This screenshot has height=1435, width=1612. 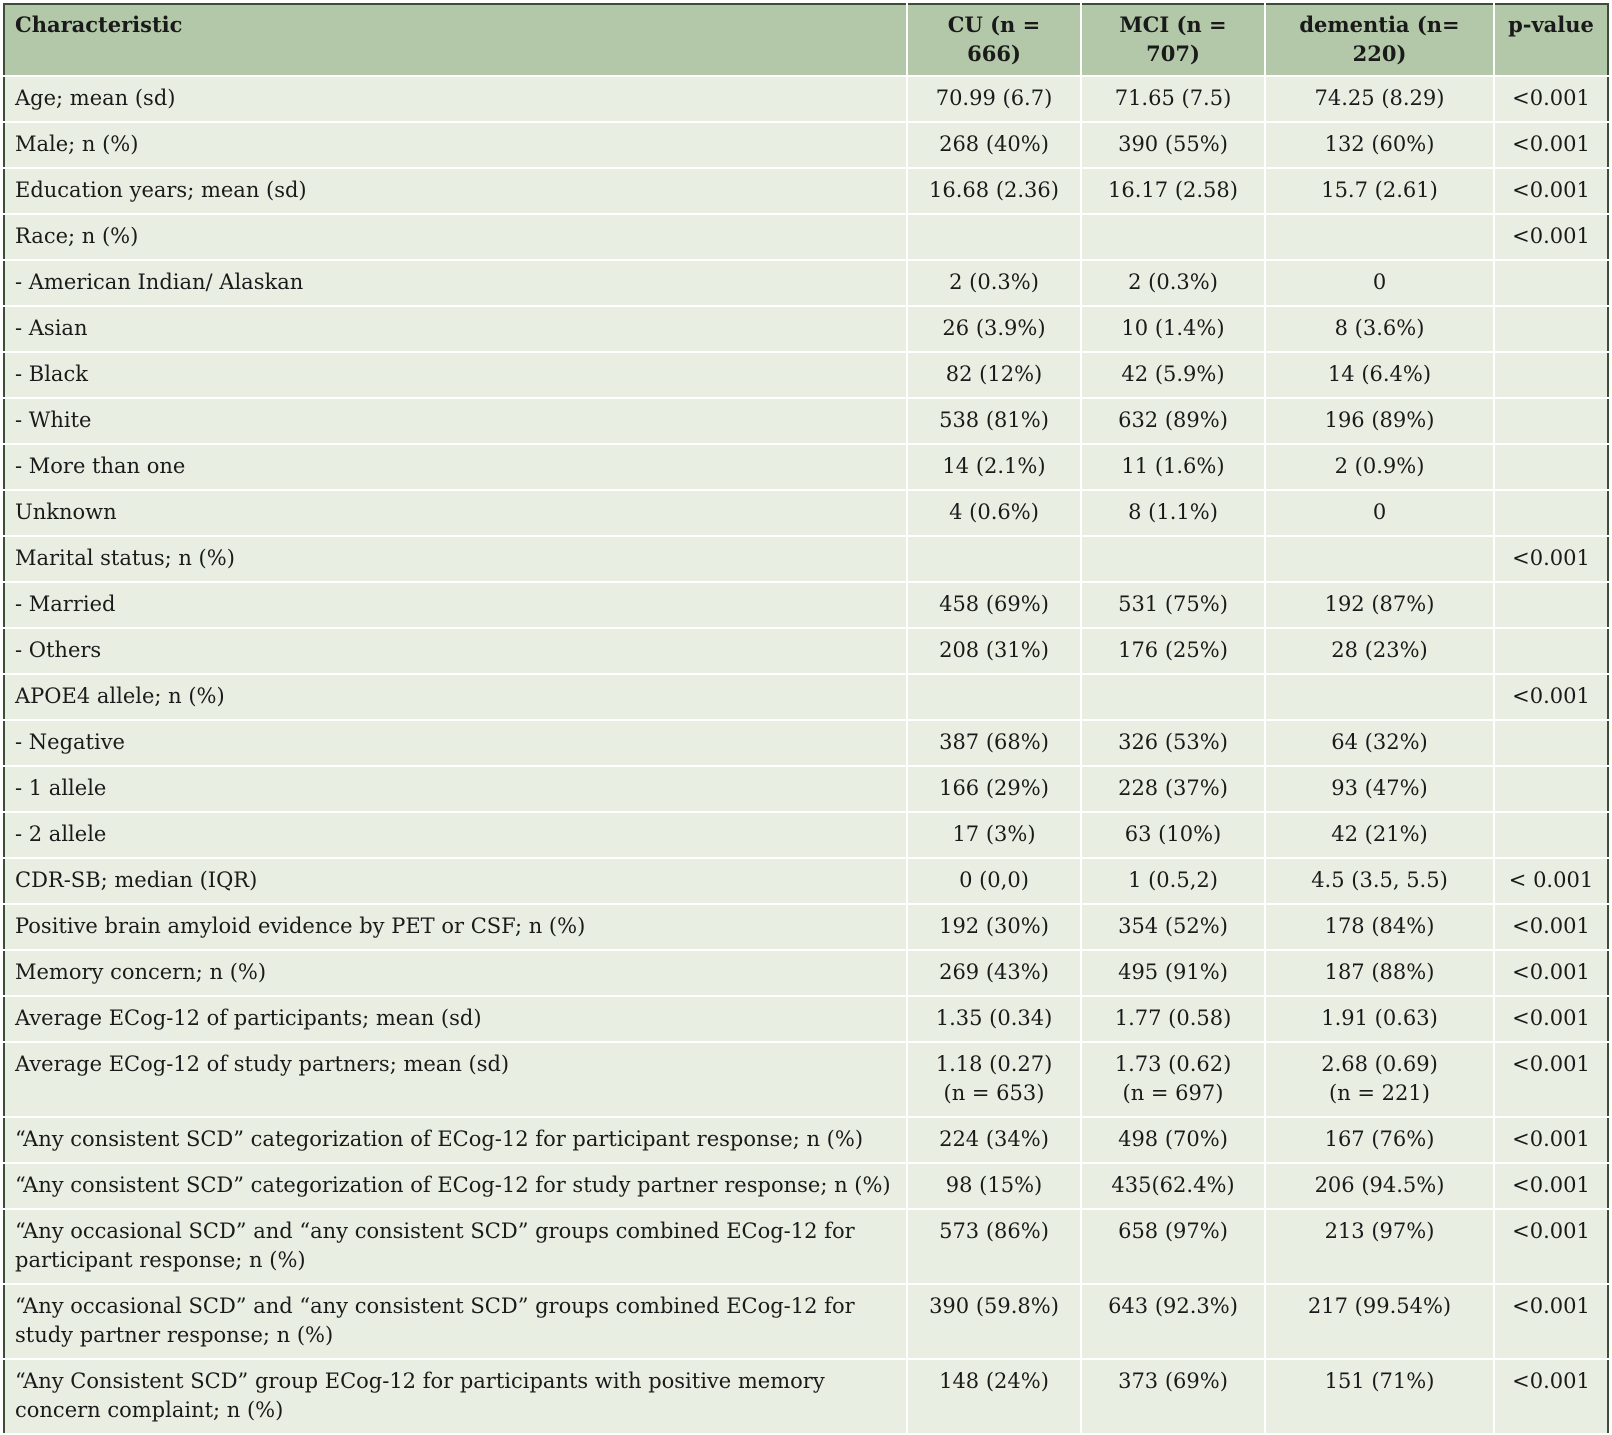 I want to click on cell-cu-value: 192 (30%), so click(x=994, y=926).